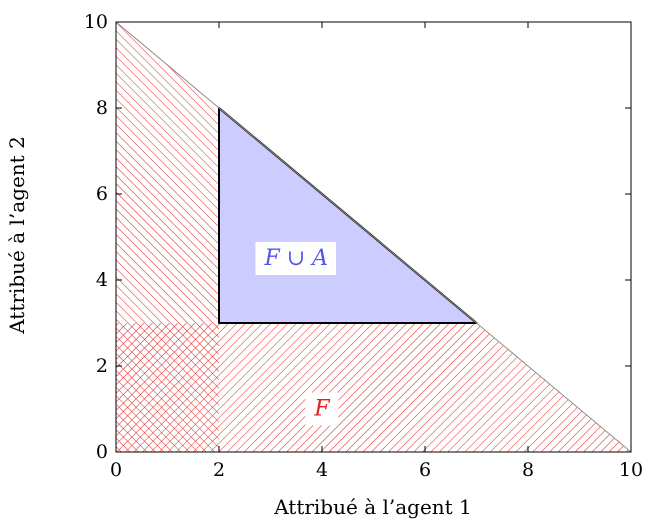 This screenshot has width=646, height=522. I want to click on region-label-text: F, so click(321, 409).